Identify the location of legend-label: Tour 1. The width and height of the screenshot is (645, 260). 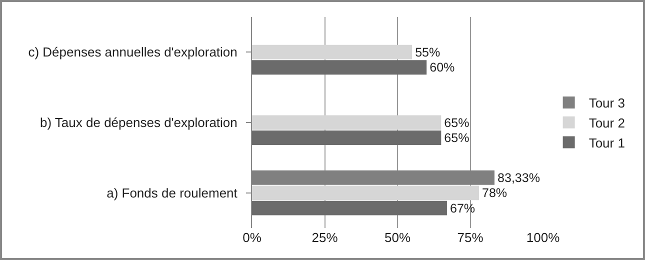
(606, 142).